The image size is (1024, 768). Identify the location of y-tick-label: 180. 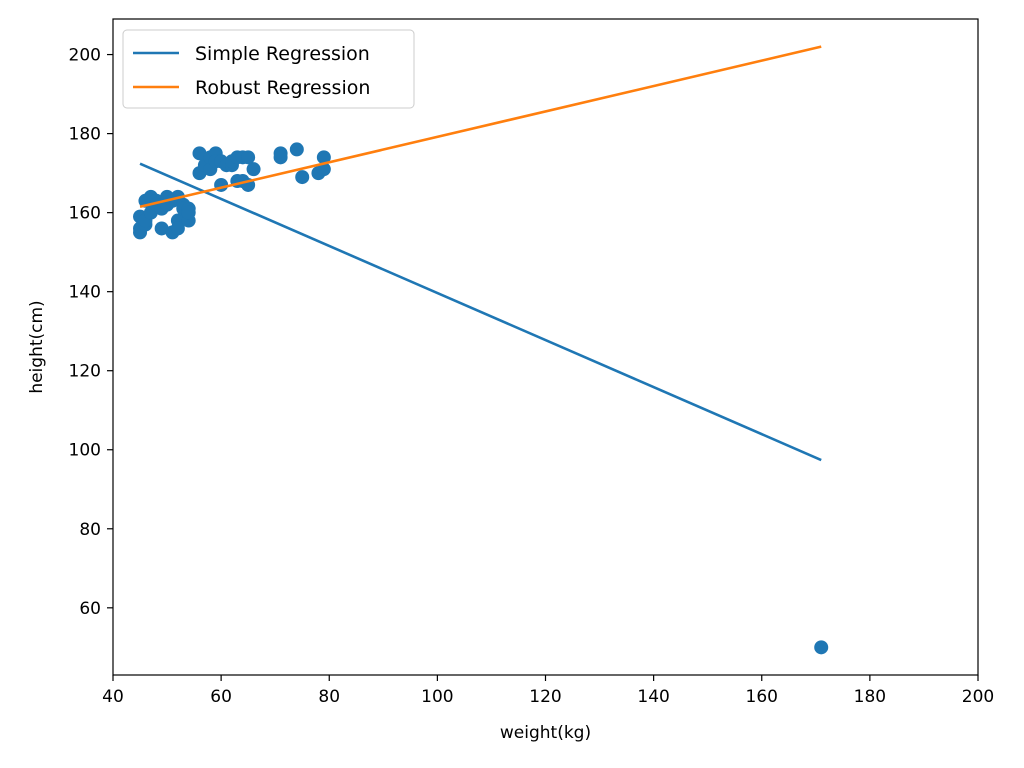
(85, 135).